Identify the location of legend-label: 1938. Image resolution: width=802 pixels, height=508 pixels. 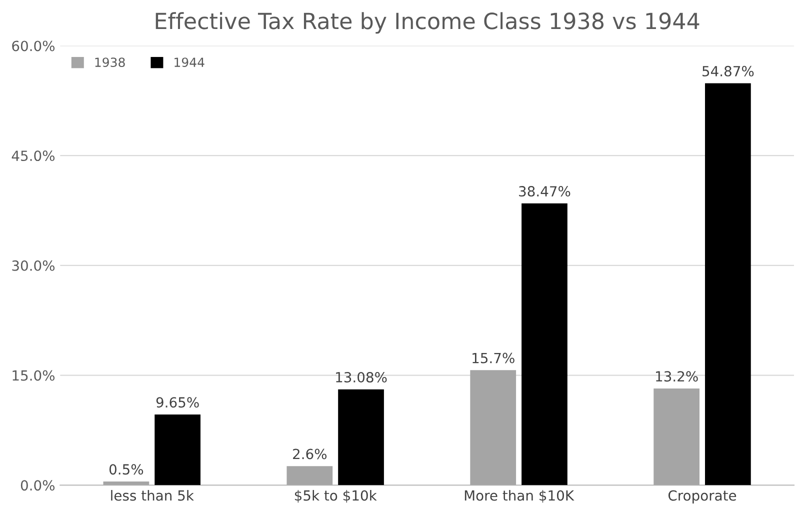
(110, 63).